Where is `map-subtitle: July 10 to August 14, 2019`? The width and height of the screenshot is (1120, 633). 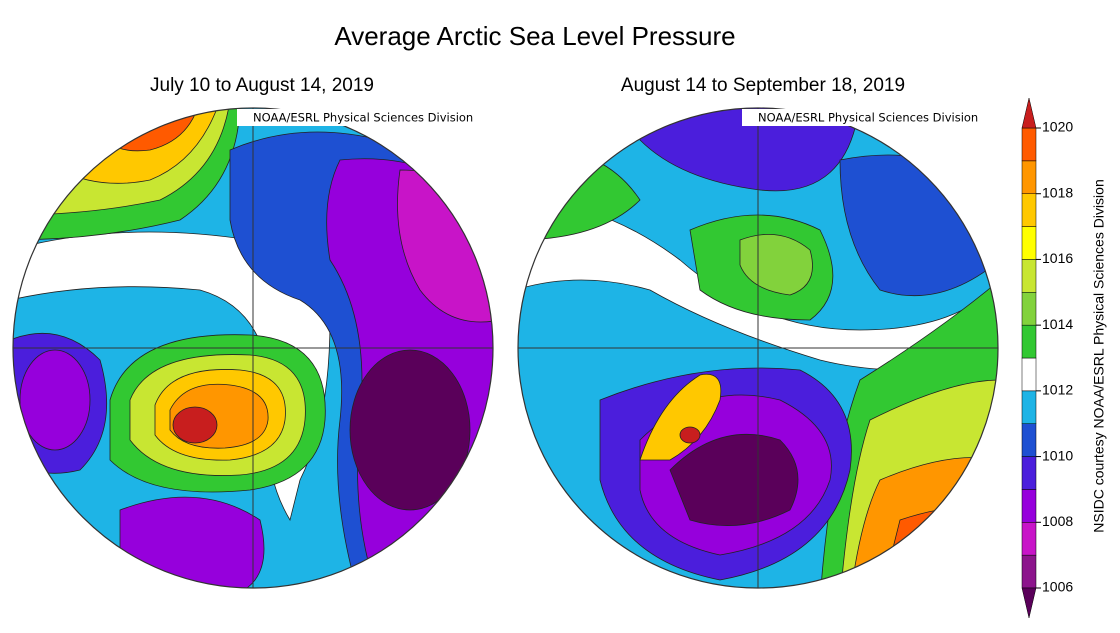
map-subtitle: July 10 to August 14, 2019 is located at coordinates (262, 85).